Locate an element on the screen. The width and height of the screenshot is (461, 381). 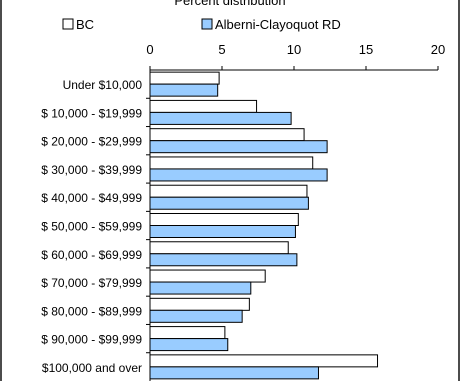
x-tick-label: 15 is located at coordinates (366, 49).